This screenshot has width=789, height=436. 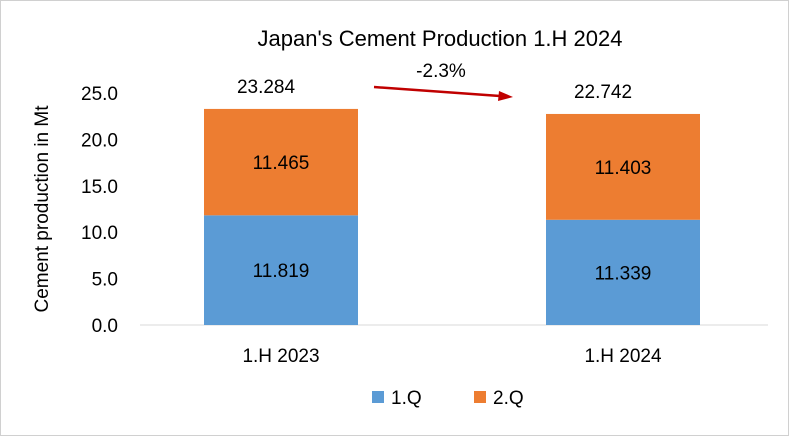 I want to click on data-label: 11.465, so click(x=281, y=163).